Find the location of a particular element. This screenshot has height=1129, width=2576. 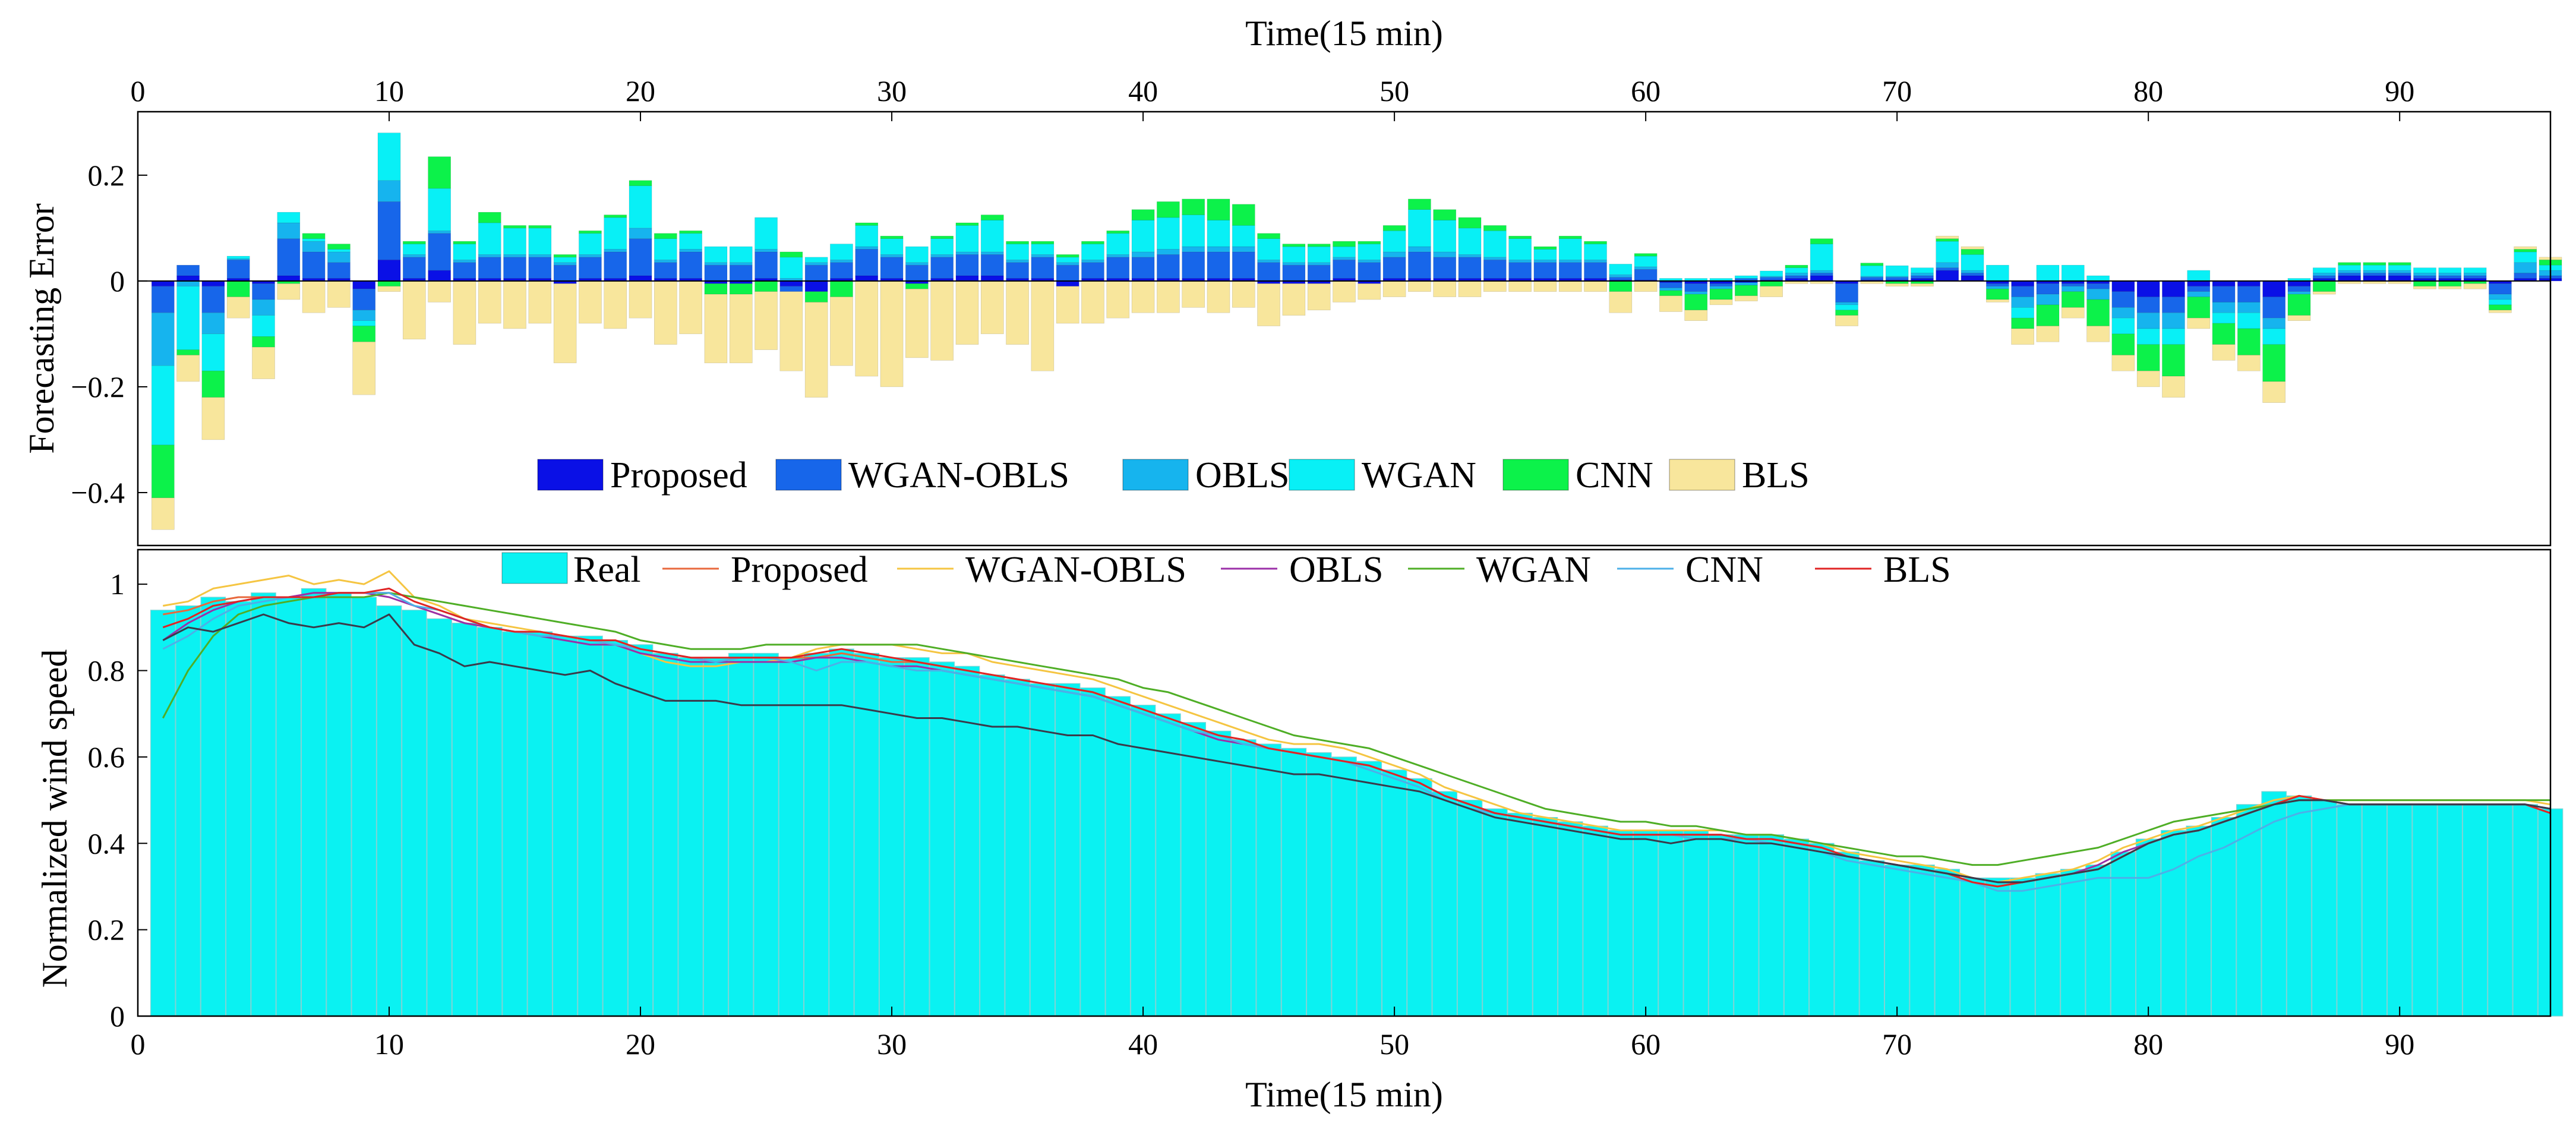

x-tick-label: 70 is located at coordinates (1897, 1044).